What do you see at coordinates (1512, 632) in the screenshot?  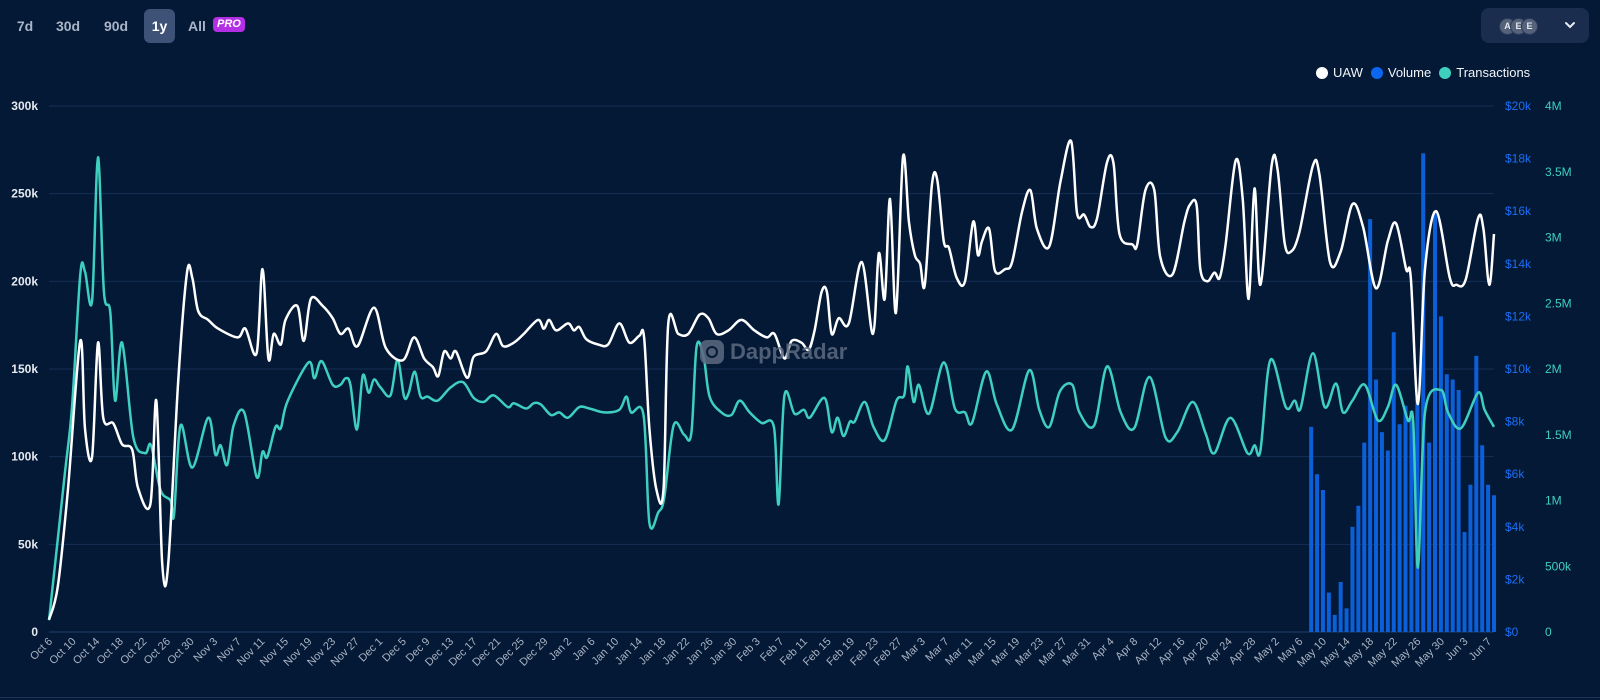 I see `y-tick-label-volume: $0` at bounding box center [1512, 632].